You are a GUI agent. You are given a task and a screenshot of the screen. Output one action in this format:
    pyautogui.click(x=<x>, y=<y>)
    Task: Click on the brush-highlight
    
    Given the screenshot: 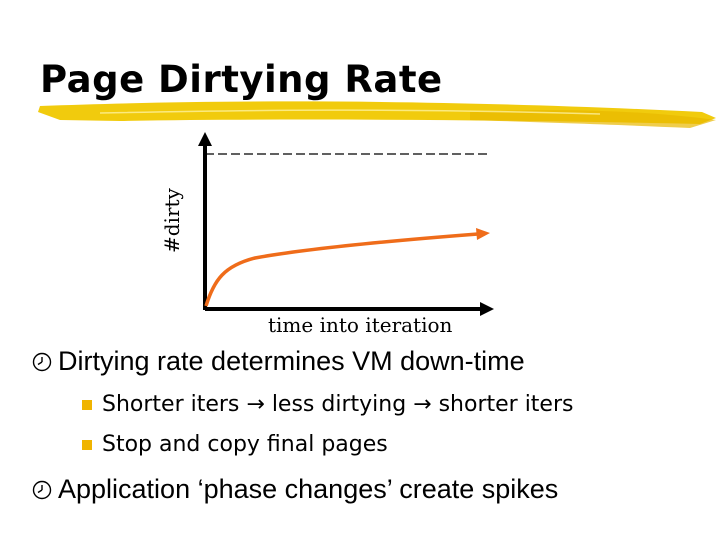 What is the action you would take?
    pyautogui.click(x=350, y=112)
    